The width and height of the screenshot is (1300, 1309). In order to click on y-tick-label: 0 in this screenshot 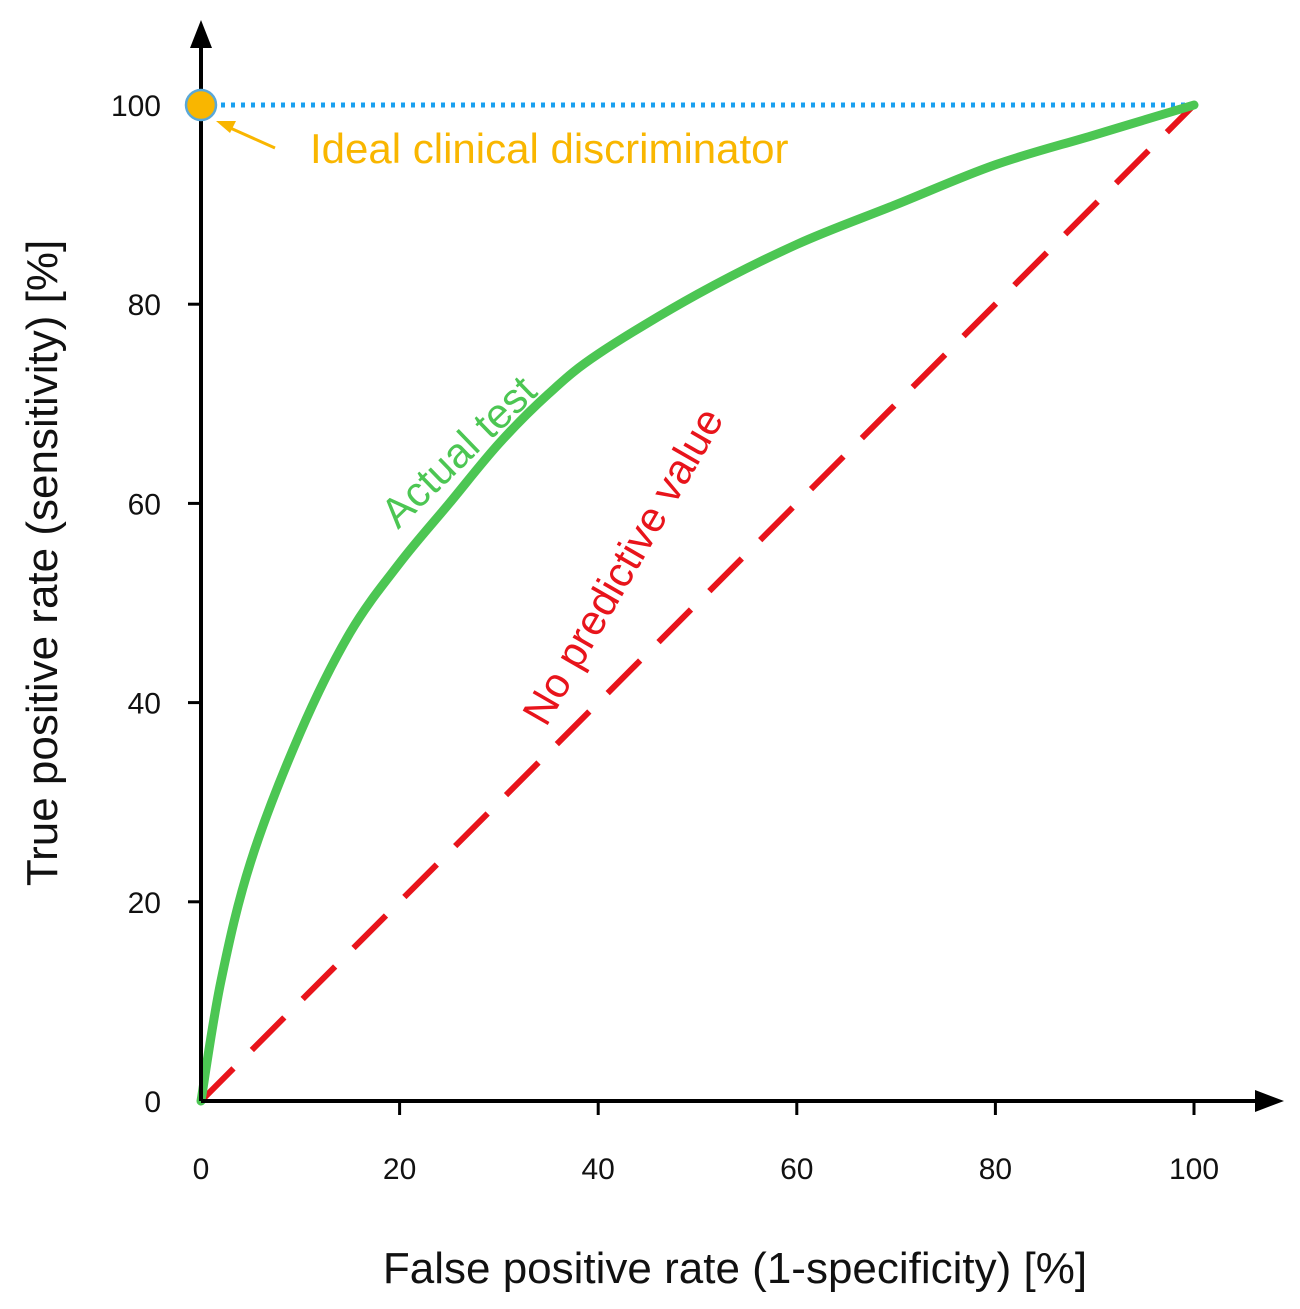, I will do `click(152, 1102)`.